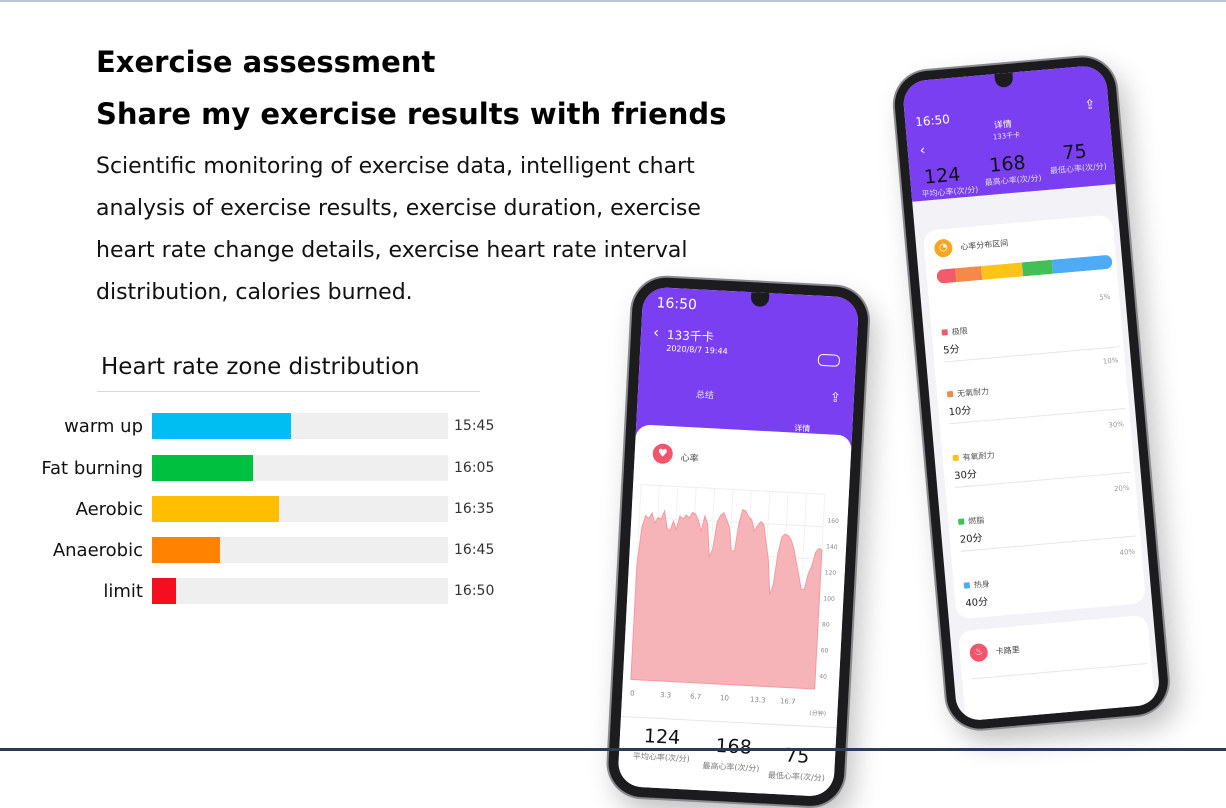  I want to click on min-heart-rate-label: 最低心率(次/分), so click(796, 776).